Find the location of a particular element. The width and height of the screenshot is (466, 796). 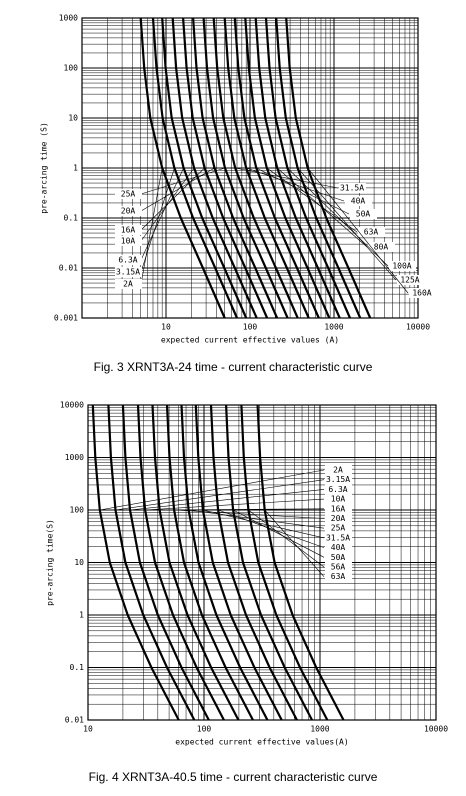

curve-label: 80A is located at coordinates (381, 247).